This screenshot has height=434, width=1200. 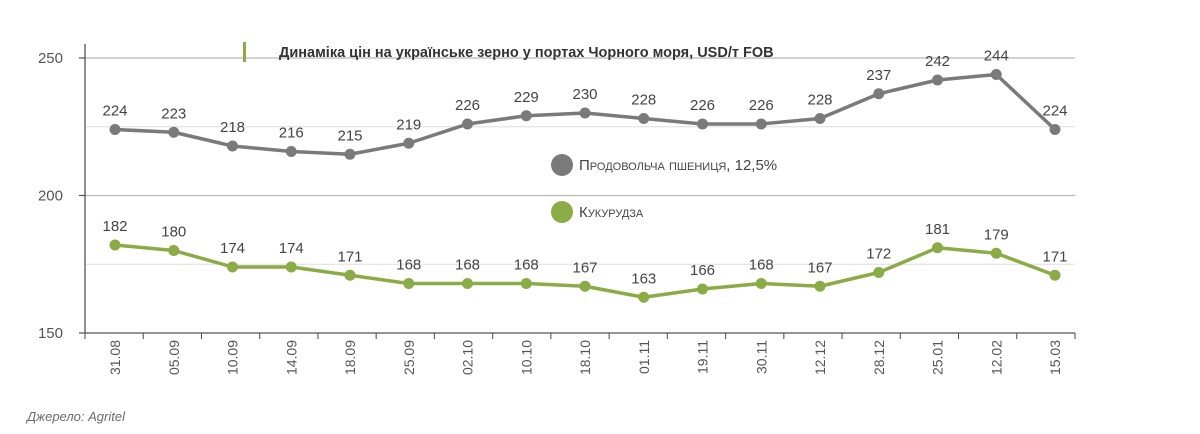 I want to click on x-tick-label: 14.09, so click(x=291, y=357).